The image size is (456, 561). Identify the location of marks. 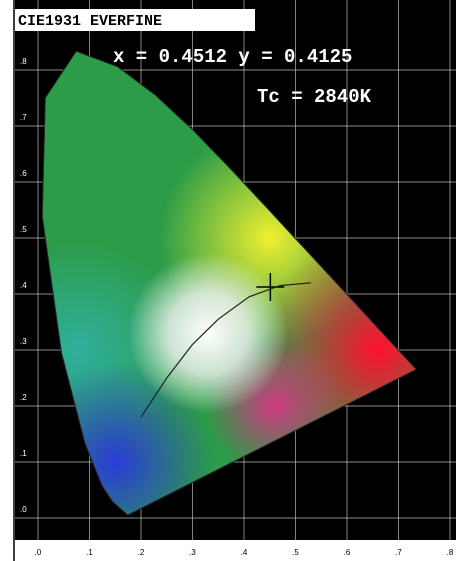
(270, 287).